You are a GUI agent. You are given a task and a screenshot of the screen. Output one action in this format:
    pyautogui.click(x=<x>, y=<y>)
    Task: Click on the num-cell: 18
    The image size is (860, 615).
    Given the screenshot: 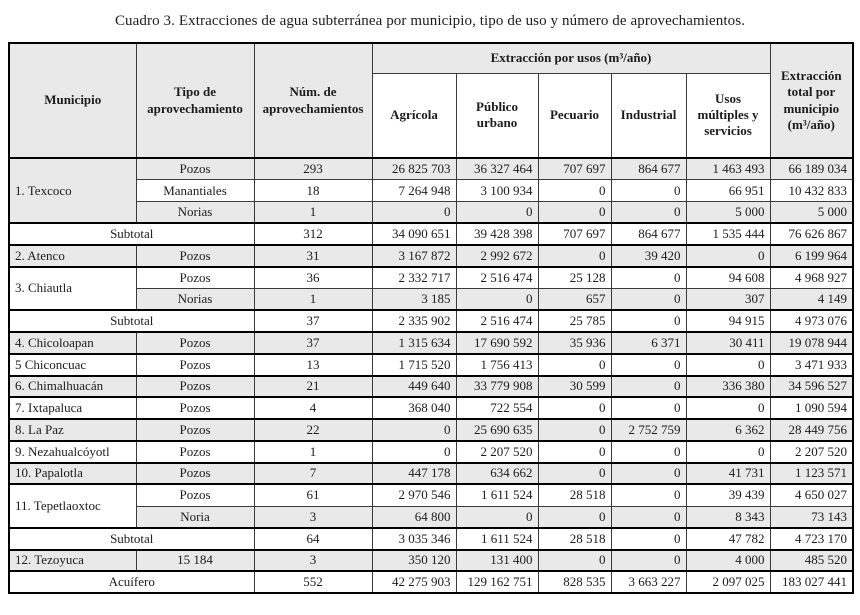 What is the action you would take?
    pyautogui.click(x=313, y=190)
    